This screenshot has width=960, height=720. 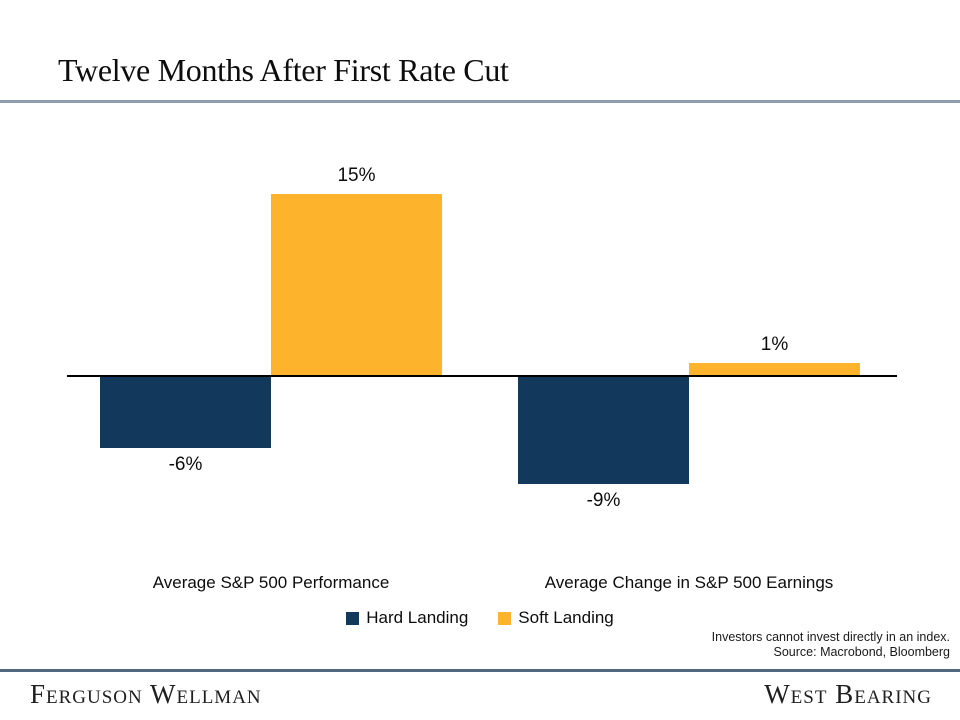 What do you see at coordinates (353, 618) in the screenshot?
I see `legend-swatch-hard-landing` at bounding box center [353, 618].